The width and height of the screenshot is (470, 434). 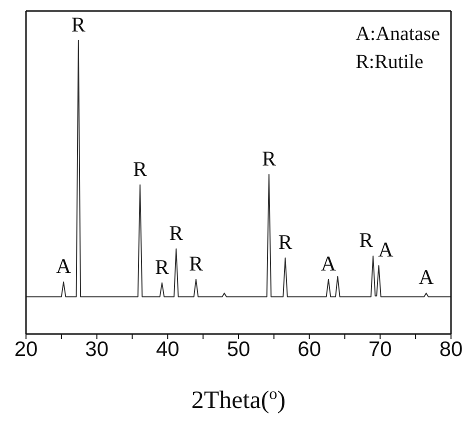 What do you see at coordinates (380, 349) in the screenshot?
I see `x-tick-label: 70` at bounding box center [380, 349].